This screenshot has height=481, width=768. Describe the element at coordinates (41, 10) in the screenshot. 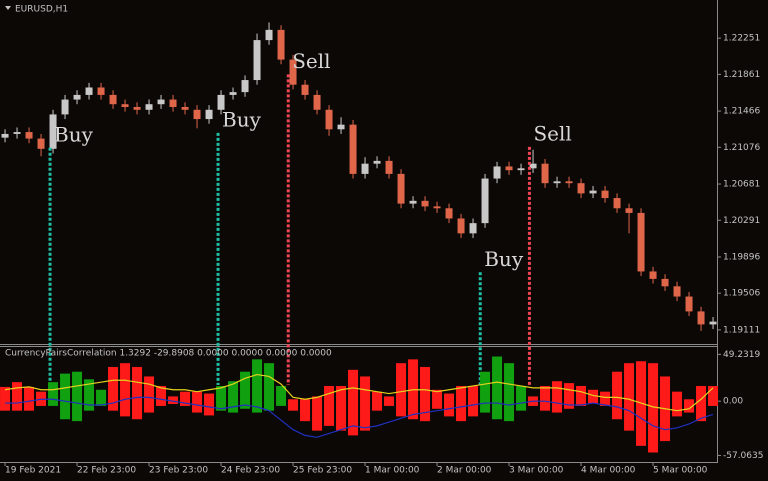

I see `symbol-title: EURUSD,H1` at that location.